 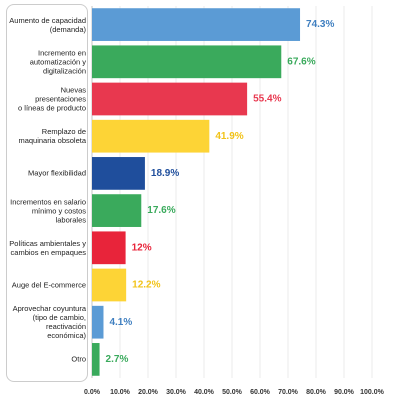 I want to click on category-label: Auge del E-commerce, so click(x=48, y=285).